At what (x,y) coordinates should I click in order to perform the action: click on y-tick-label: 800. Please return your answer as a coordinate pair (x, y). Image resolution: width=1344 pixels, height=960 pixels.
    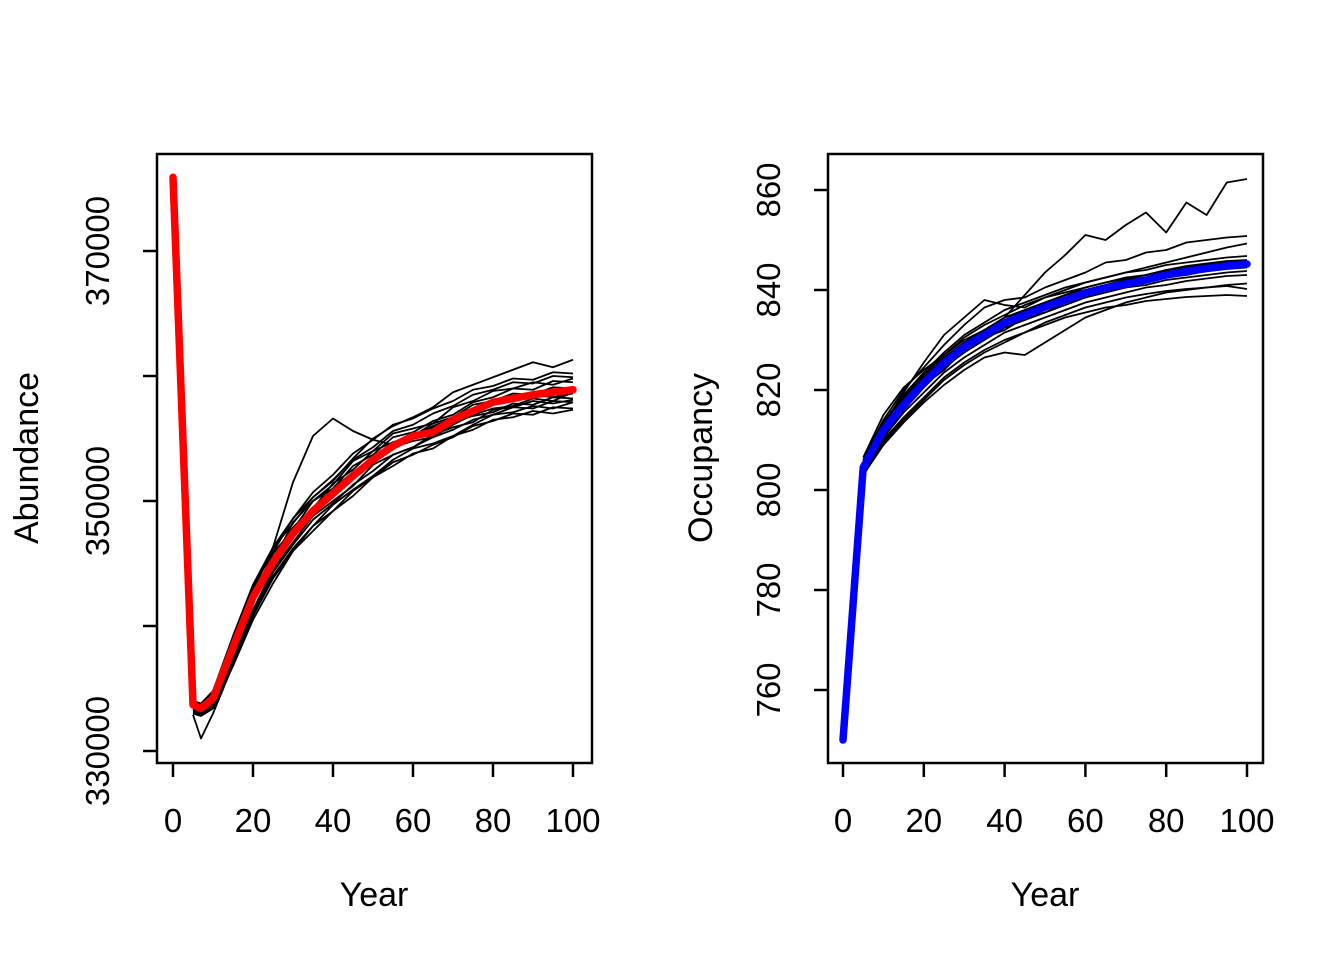
    Looking at the image, I should click on (768, 489).